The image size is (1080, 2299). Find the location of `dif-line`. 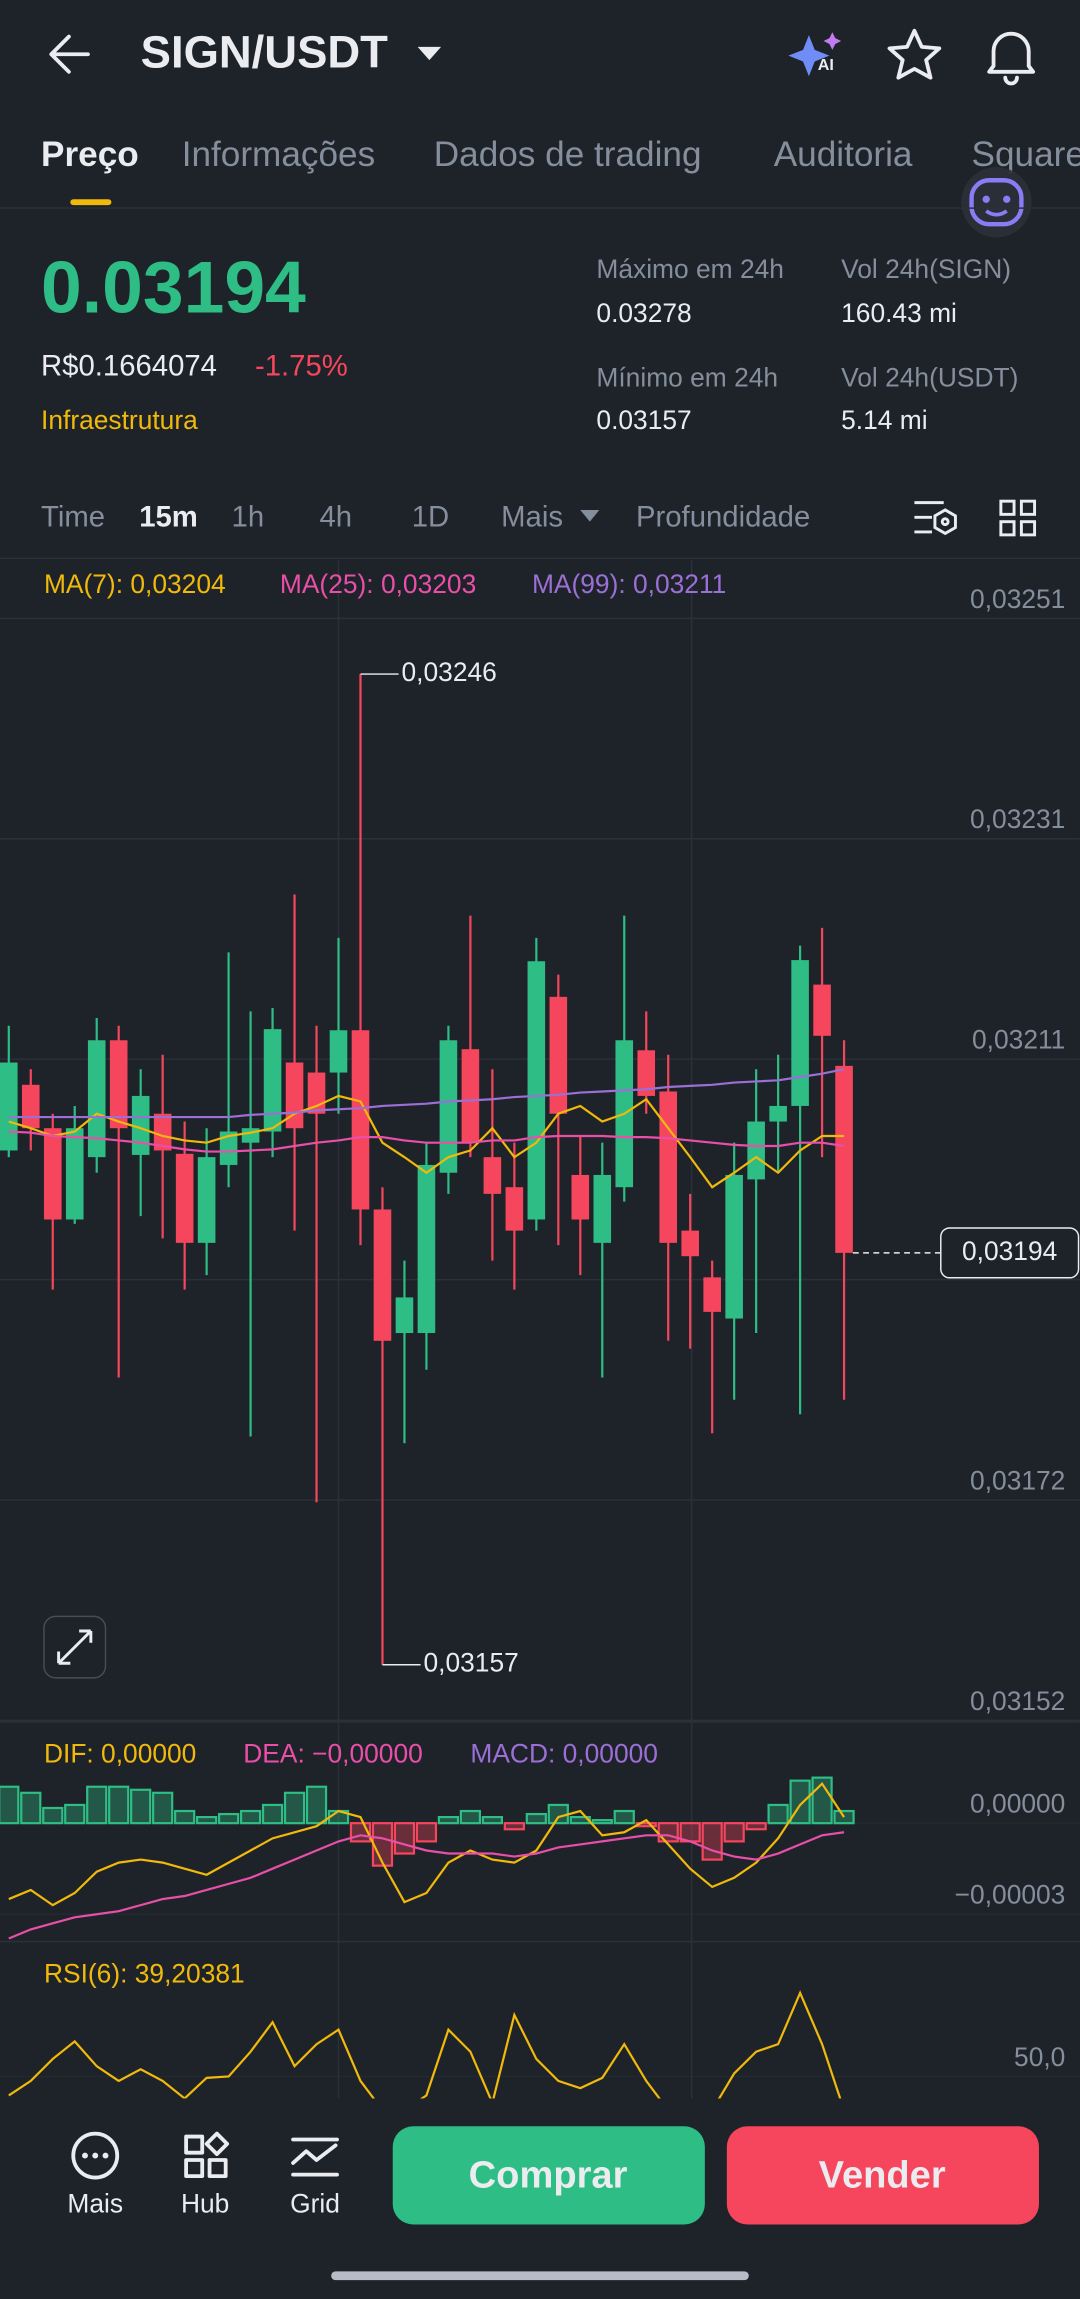

dif-line is located at coordinates (426, 1844).